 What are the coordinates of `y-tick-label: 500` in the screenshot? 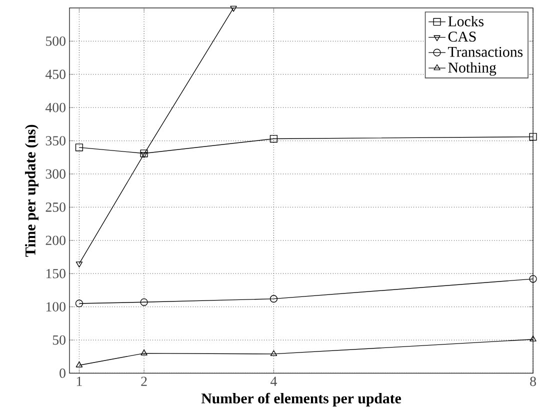 It's located at (56, 41).